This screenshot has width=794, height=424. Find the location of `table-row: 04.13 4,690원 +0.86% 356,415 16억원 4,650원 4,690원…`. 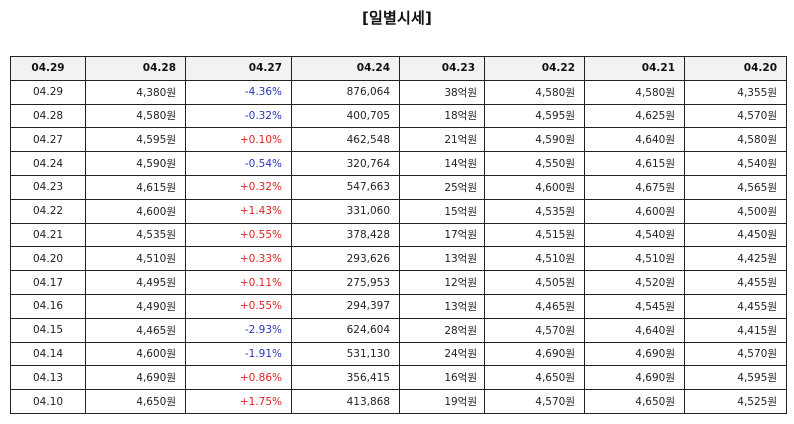

table-row: 04.13 4,690원 +0.86% 356,415 16억원 4,650원 4,690원… is located at coordinates (398, 378).